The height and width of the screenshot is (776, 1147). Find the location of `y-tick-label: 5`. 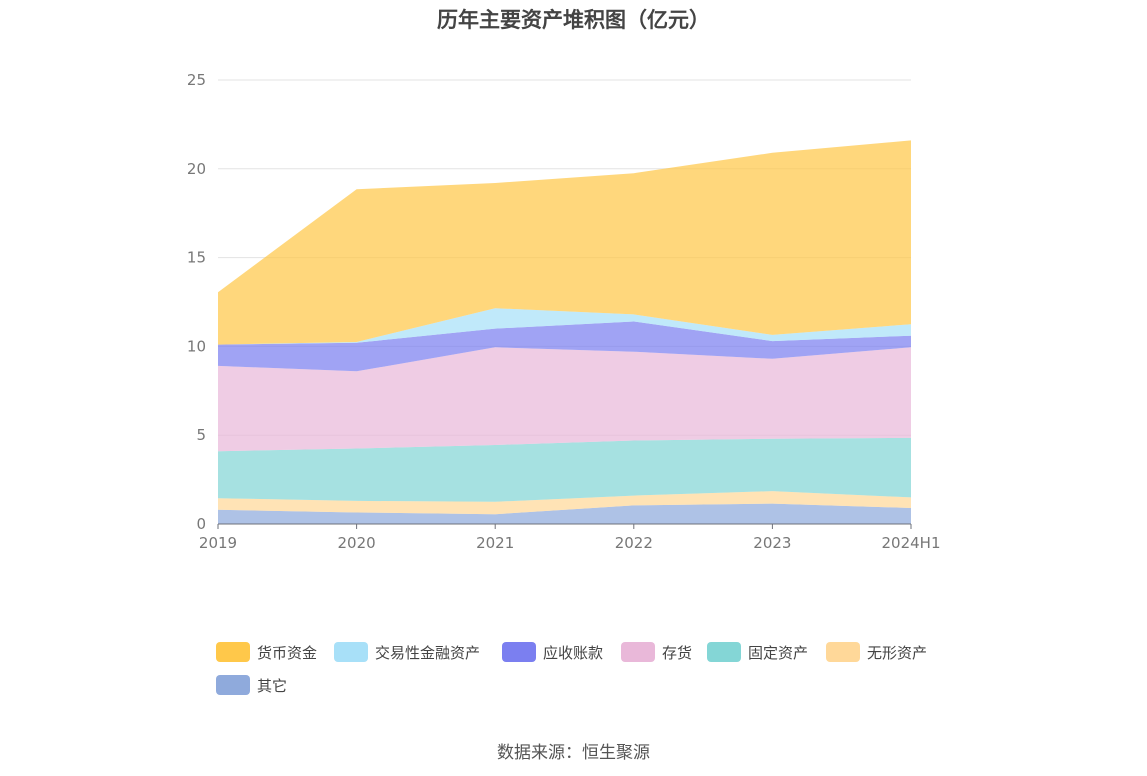

y-tick-label: 5 is located at coordinates (201, 435).